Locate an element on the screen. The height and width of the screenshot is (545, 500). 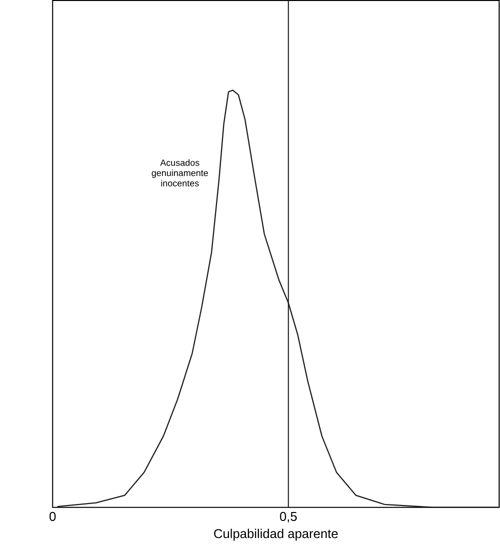
x-axis-title: Culpabilidad aparente is located at coordinates (276, 534).